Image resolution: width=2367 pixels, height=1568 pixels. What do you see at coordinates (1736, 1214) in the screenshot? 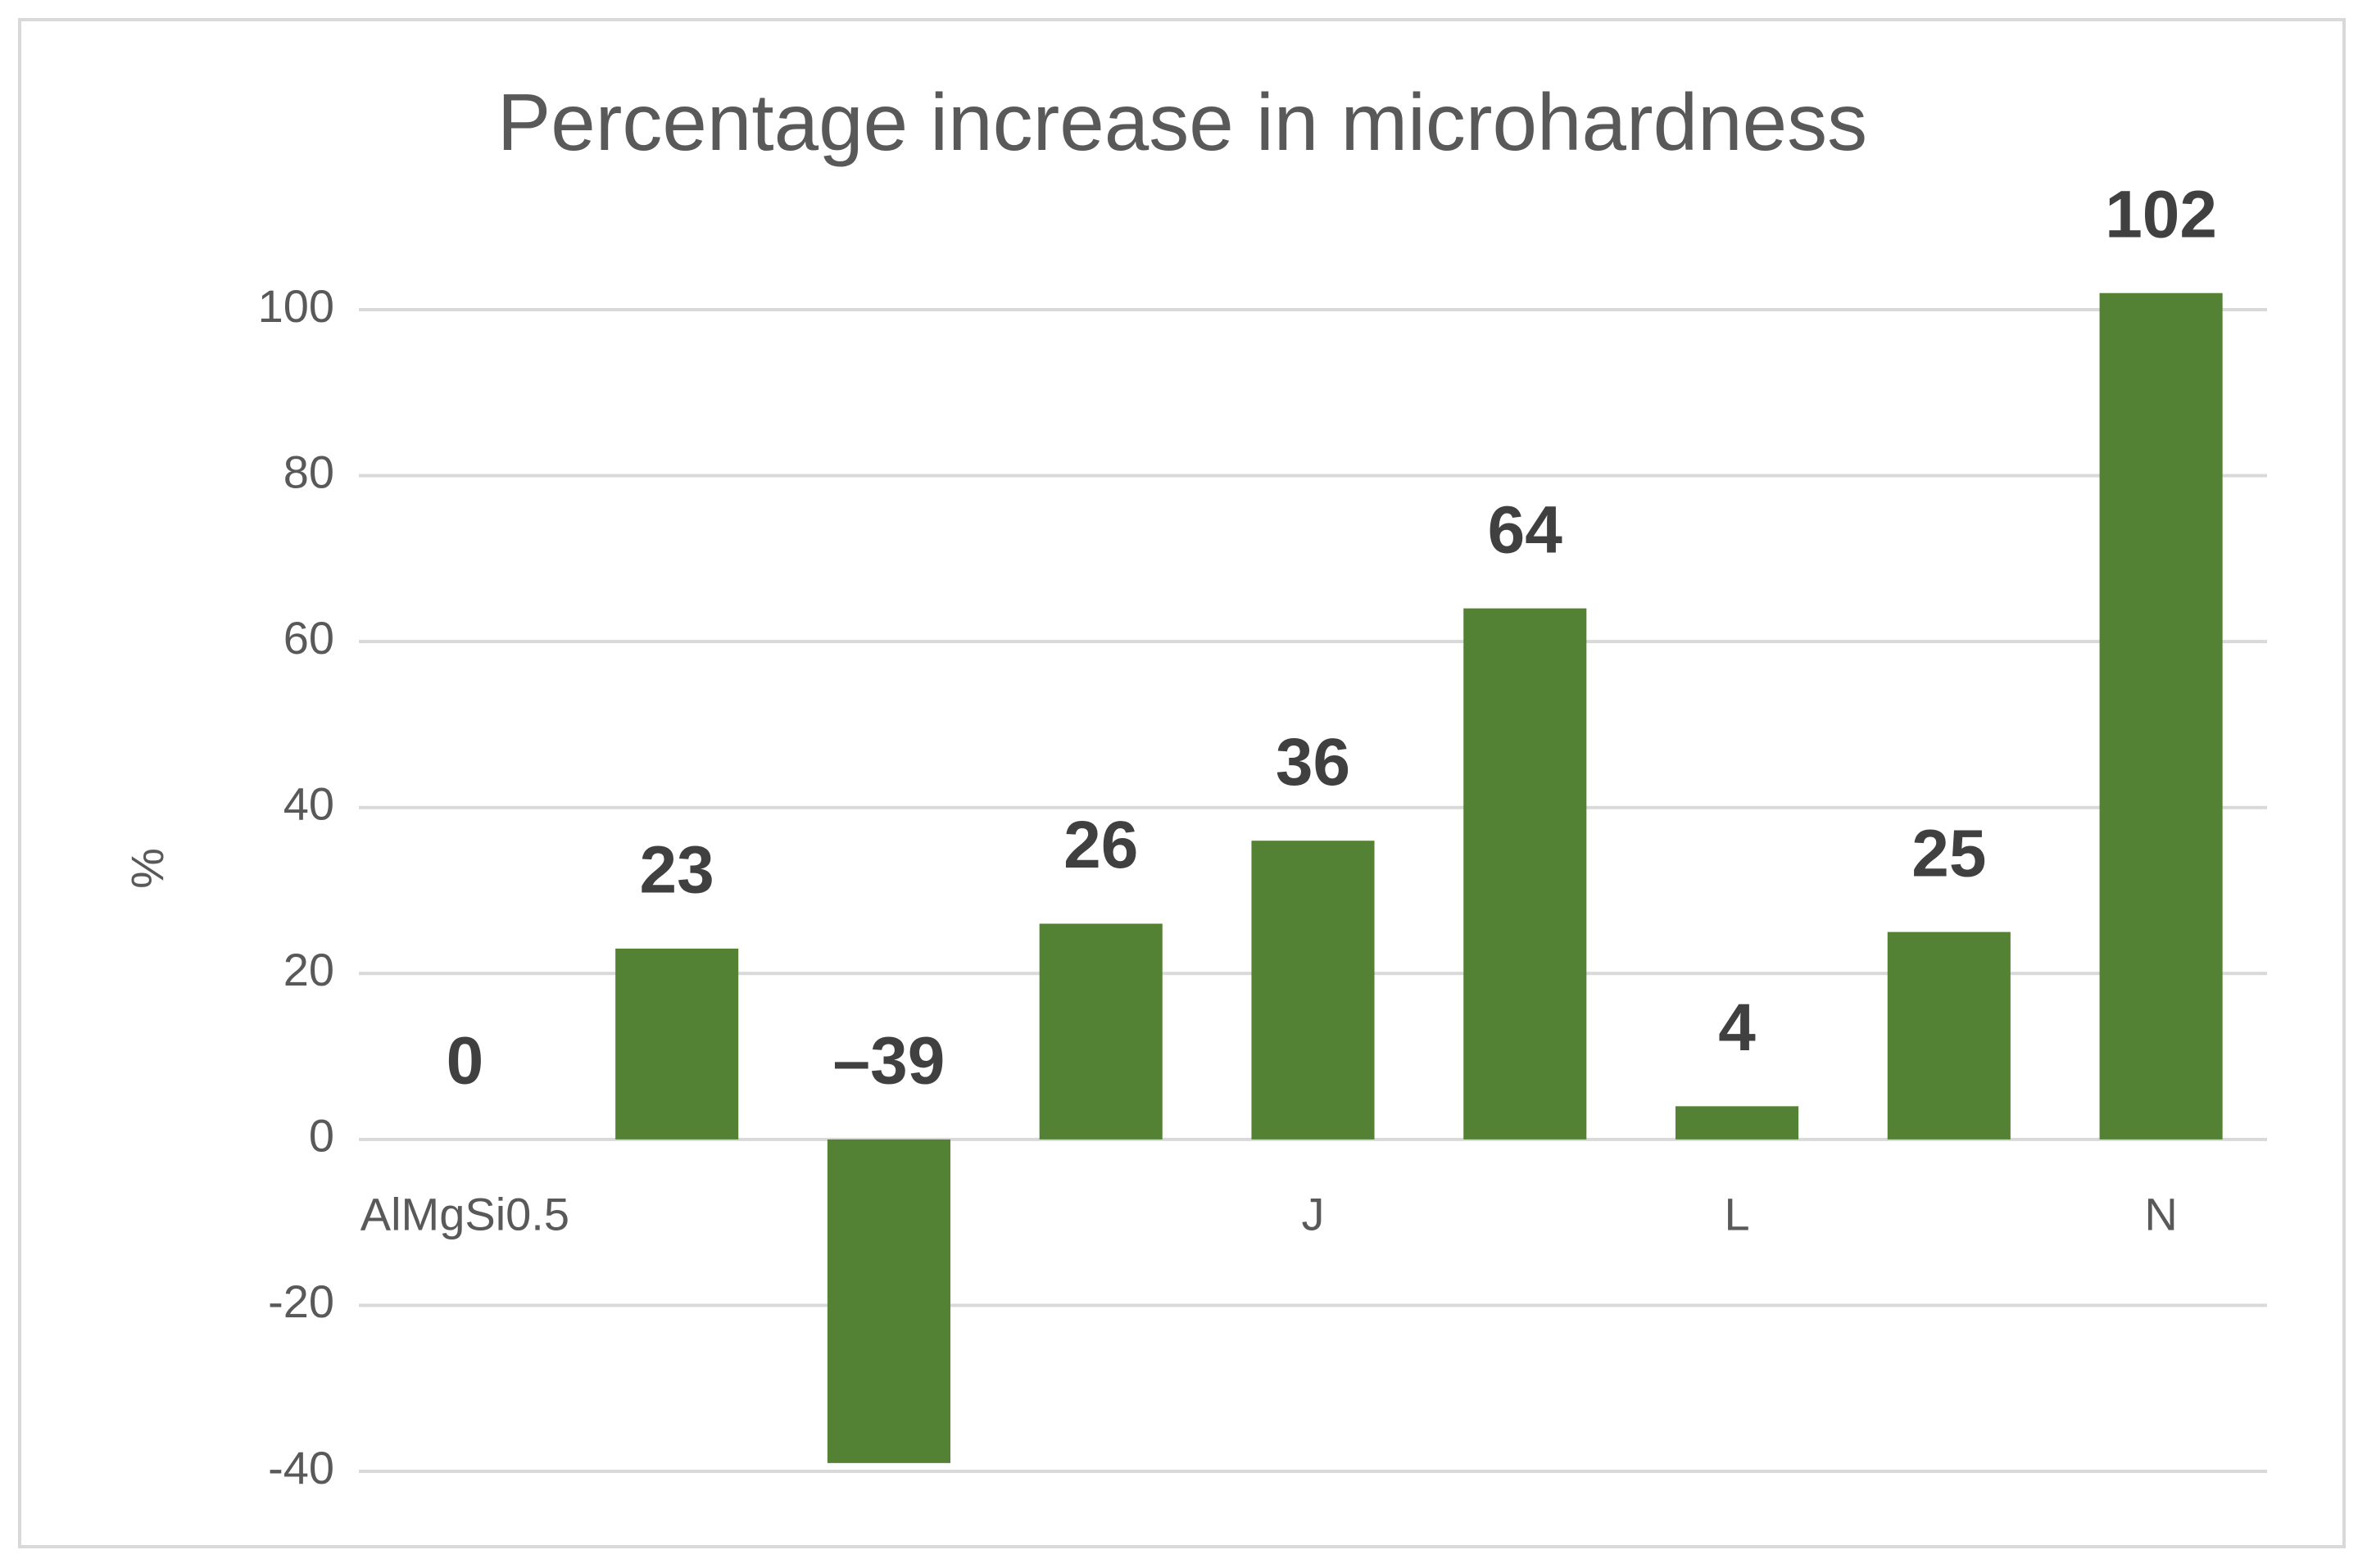
I see `x-tick-label: L` at bounding box center [1736, 1214].